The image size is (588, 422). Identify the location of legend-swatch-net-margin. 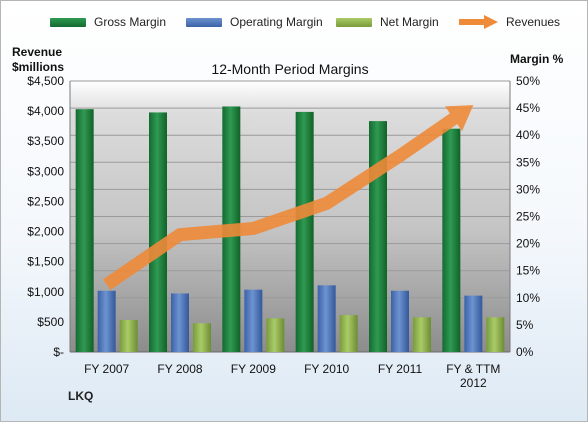
(354, 22).